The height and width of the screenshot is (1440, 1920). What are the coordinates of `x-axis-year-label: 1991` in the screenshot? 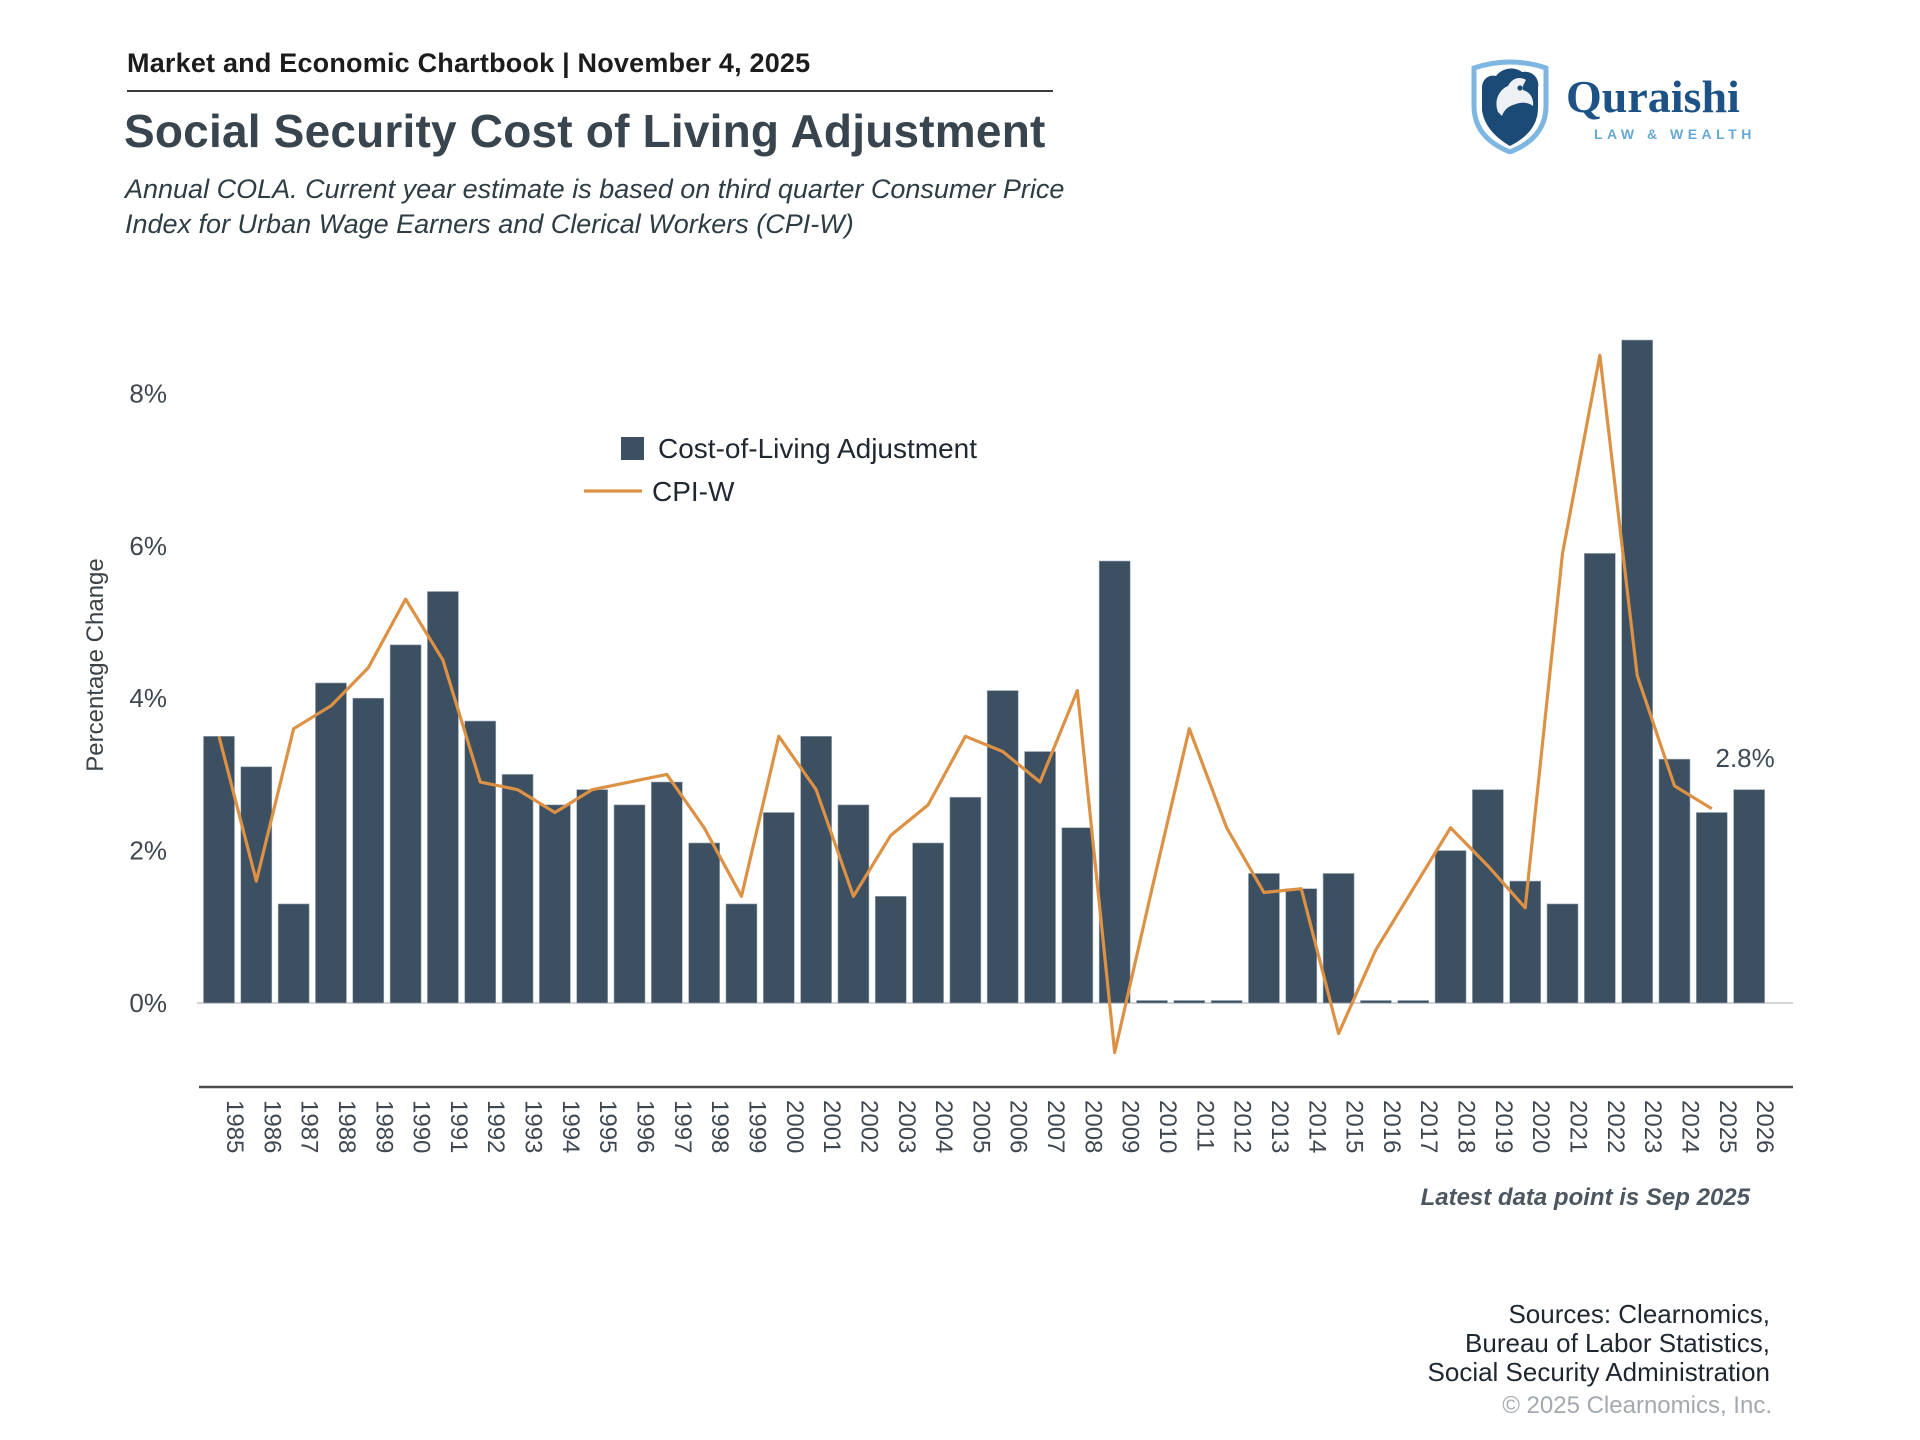 It's located at (458, 1126).